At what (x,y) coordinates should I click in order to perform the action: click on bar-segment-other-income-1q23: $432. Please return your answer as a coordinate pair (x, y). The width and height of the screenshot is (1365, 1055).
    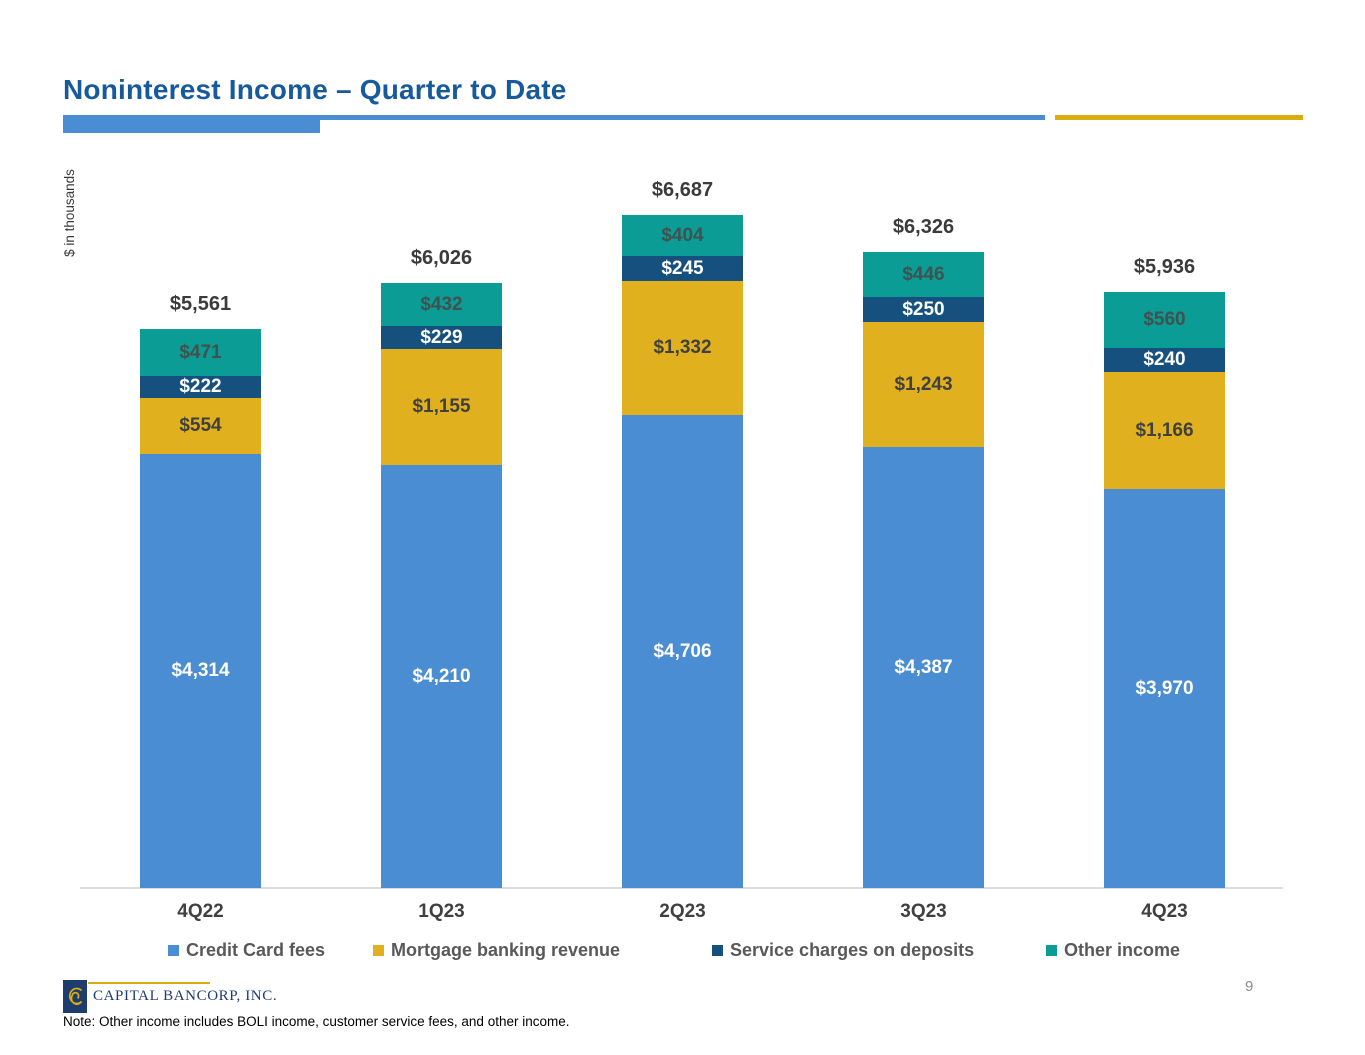
    Looking at the image, I should click on (441, 304).